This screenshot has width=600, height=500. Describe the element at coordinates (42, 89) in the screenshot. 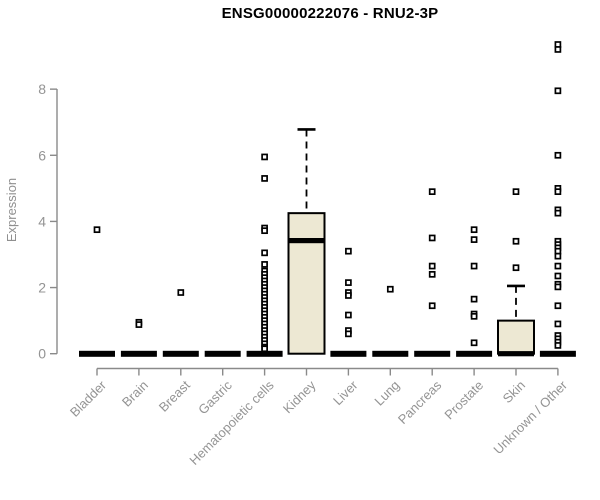

I see `y-tick-label: 8` at that location.